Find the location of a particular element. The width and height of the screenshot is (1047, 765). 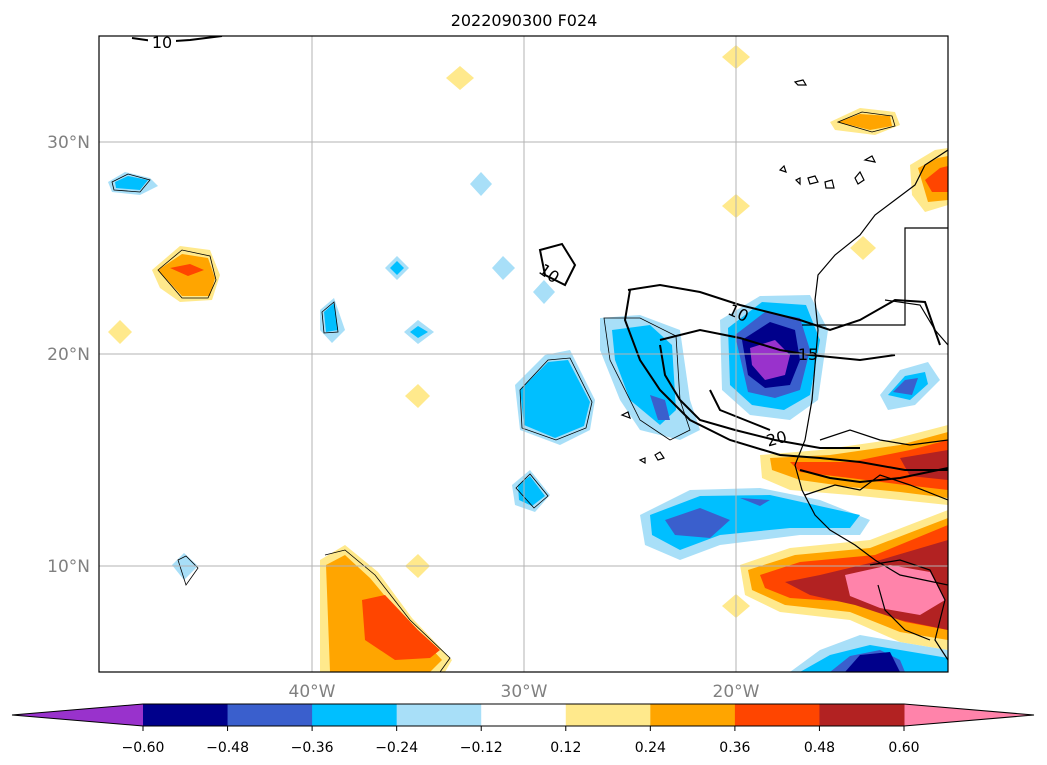

contour-15-lower is located at coordinates (759, 396).